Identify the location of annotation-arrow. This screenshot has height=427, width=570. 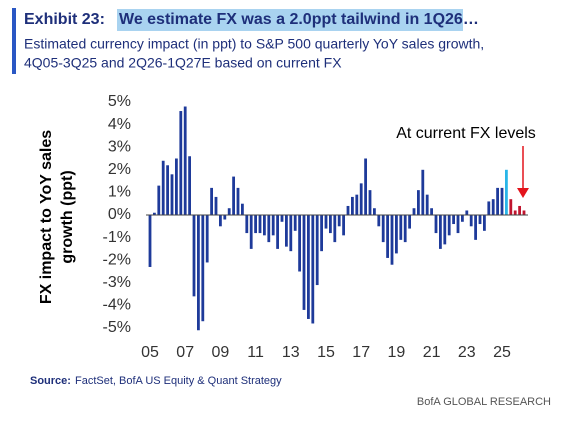
(523, 172).